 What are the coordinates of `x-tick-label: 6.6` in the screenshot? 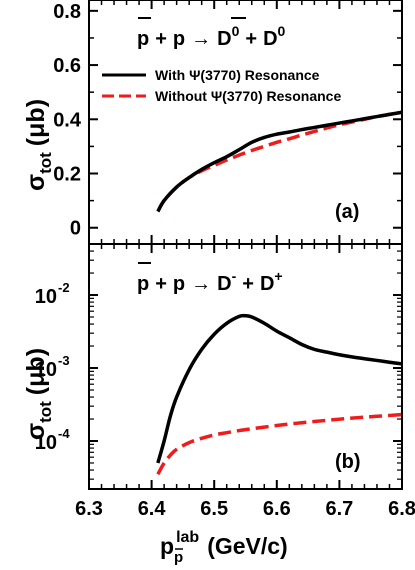 It's located at (277, 509).